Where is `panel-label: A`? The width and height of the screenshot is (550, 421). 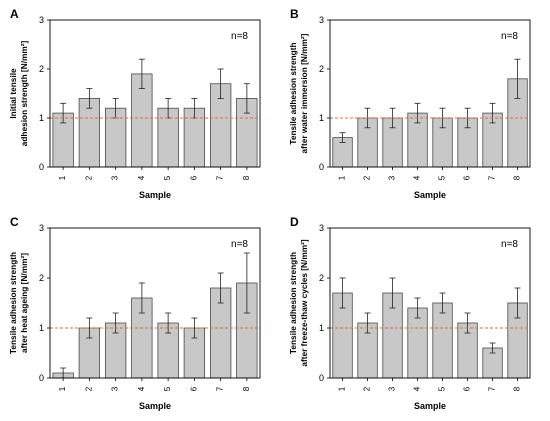
panel-label: A is located at coordinates (14, 14).